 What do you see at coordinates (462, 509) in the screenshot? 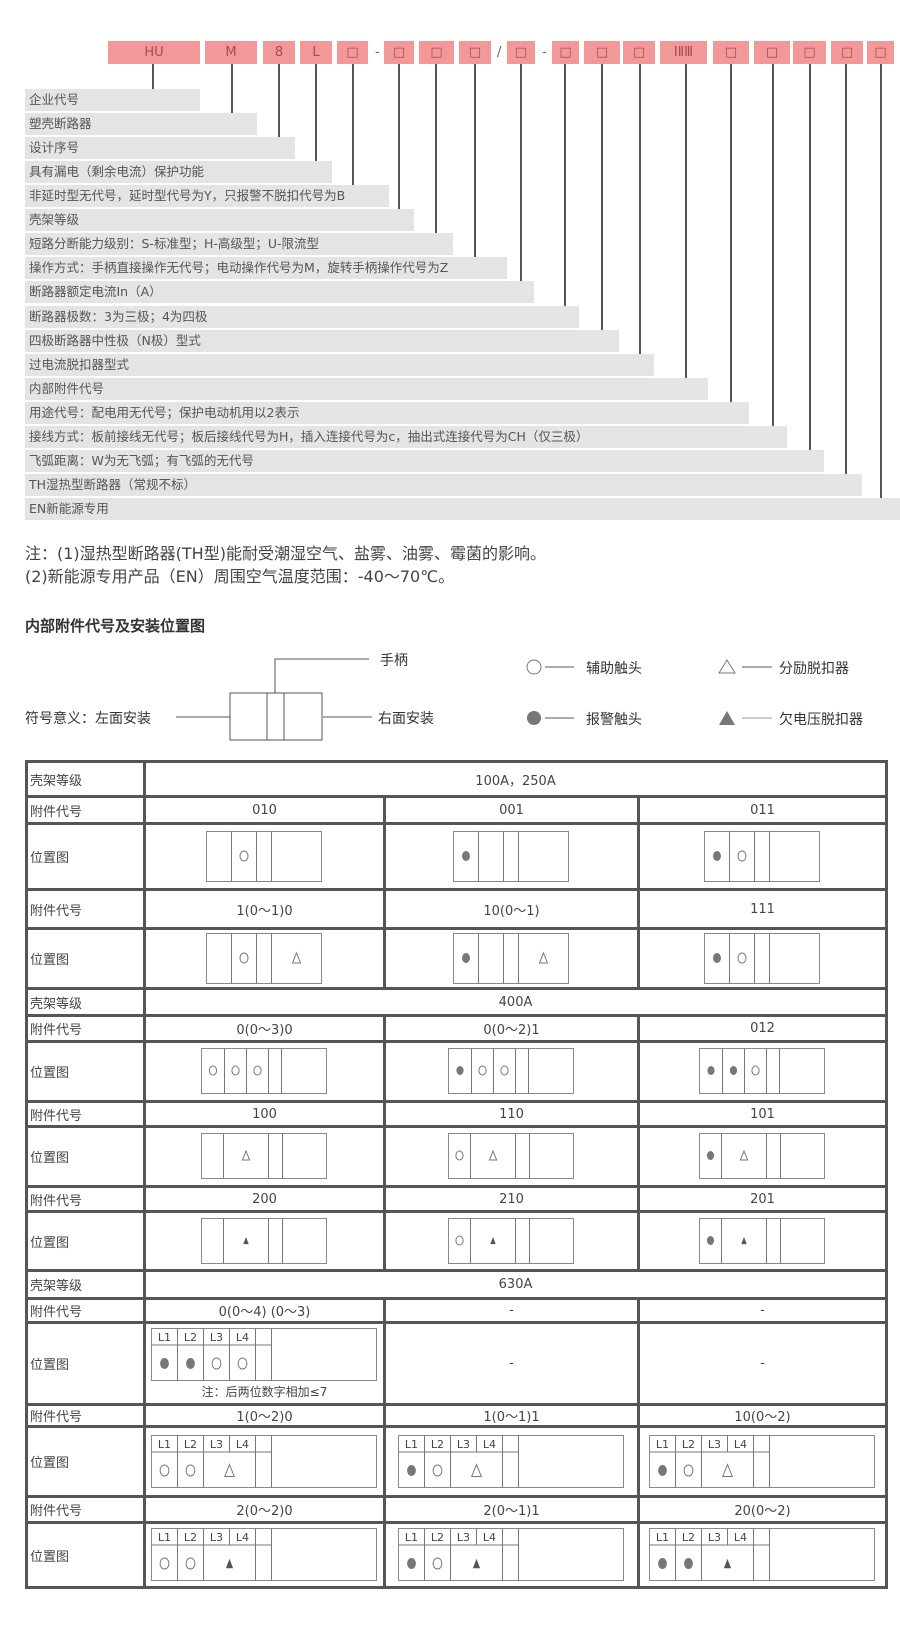
I see `code-row: EN新能源专用` at bounding box center [462, 509].